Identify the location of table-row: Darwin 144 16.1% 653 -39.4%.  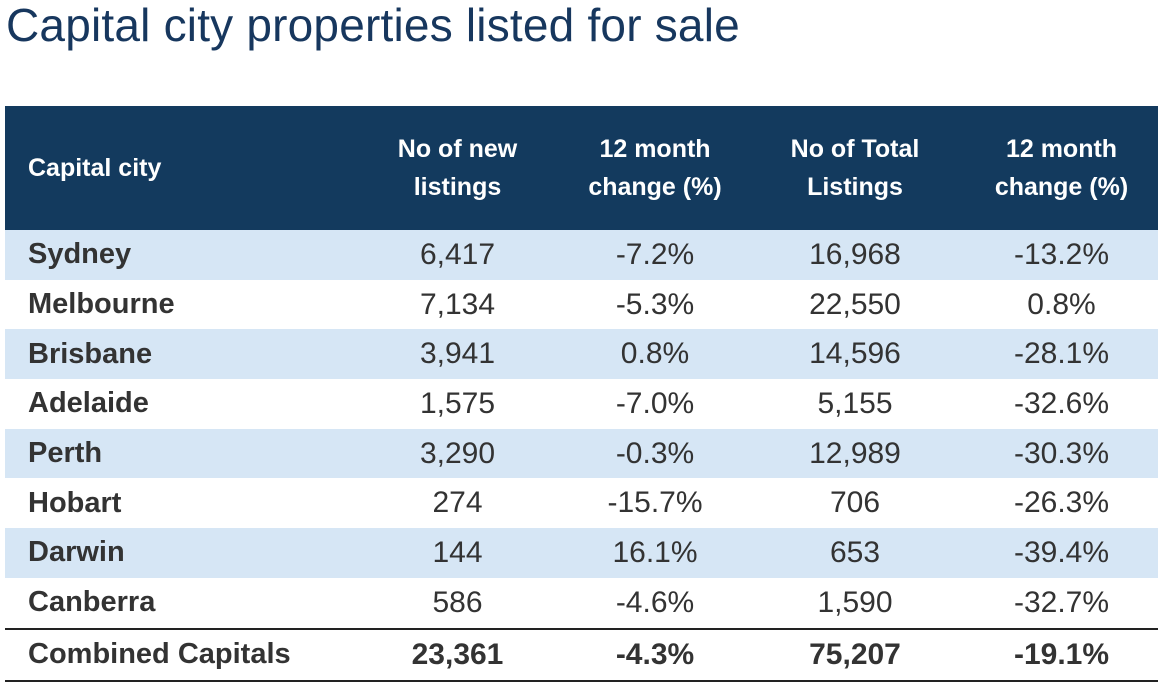
(581, 553).